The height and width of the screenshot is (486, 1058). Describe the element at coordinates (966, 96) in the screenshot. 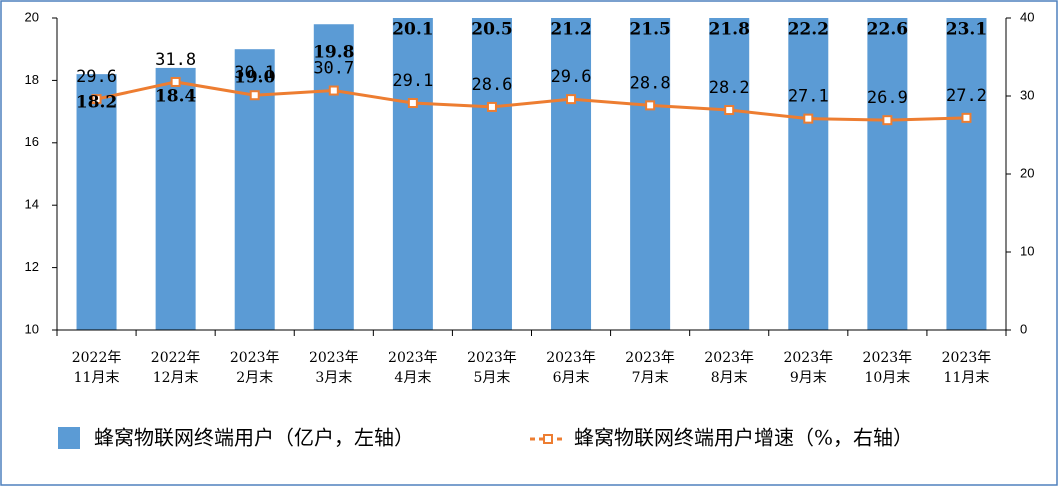

I see `line-label: 27.2` at that location.